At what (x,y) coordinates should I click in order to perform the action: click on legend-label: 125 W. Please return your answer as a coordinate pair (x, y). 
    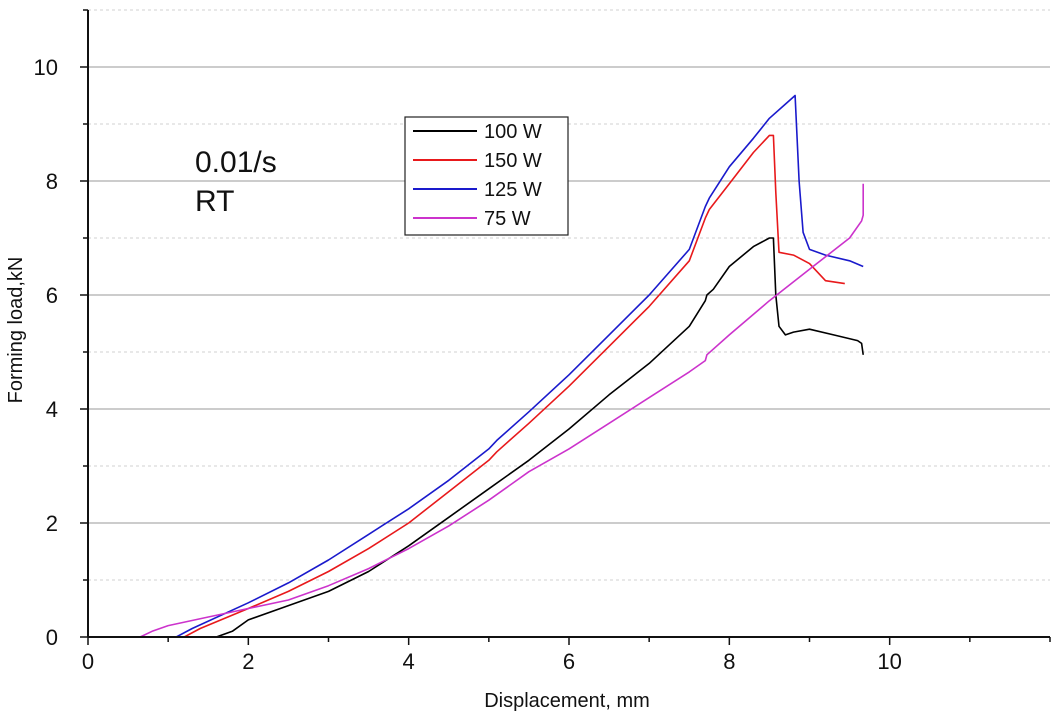
    Looking at the image, I should click on (513, 190).